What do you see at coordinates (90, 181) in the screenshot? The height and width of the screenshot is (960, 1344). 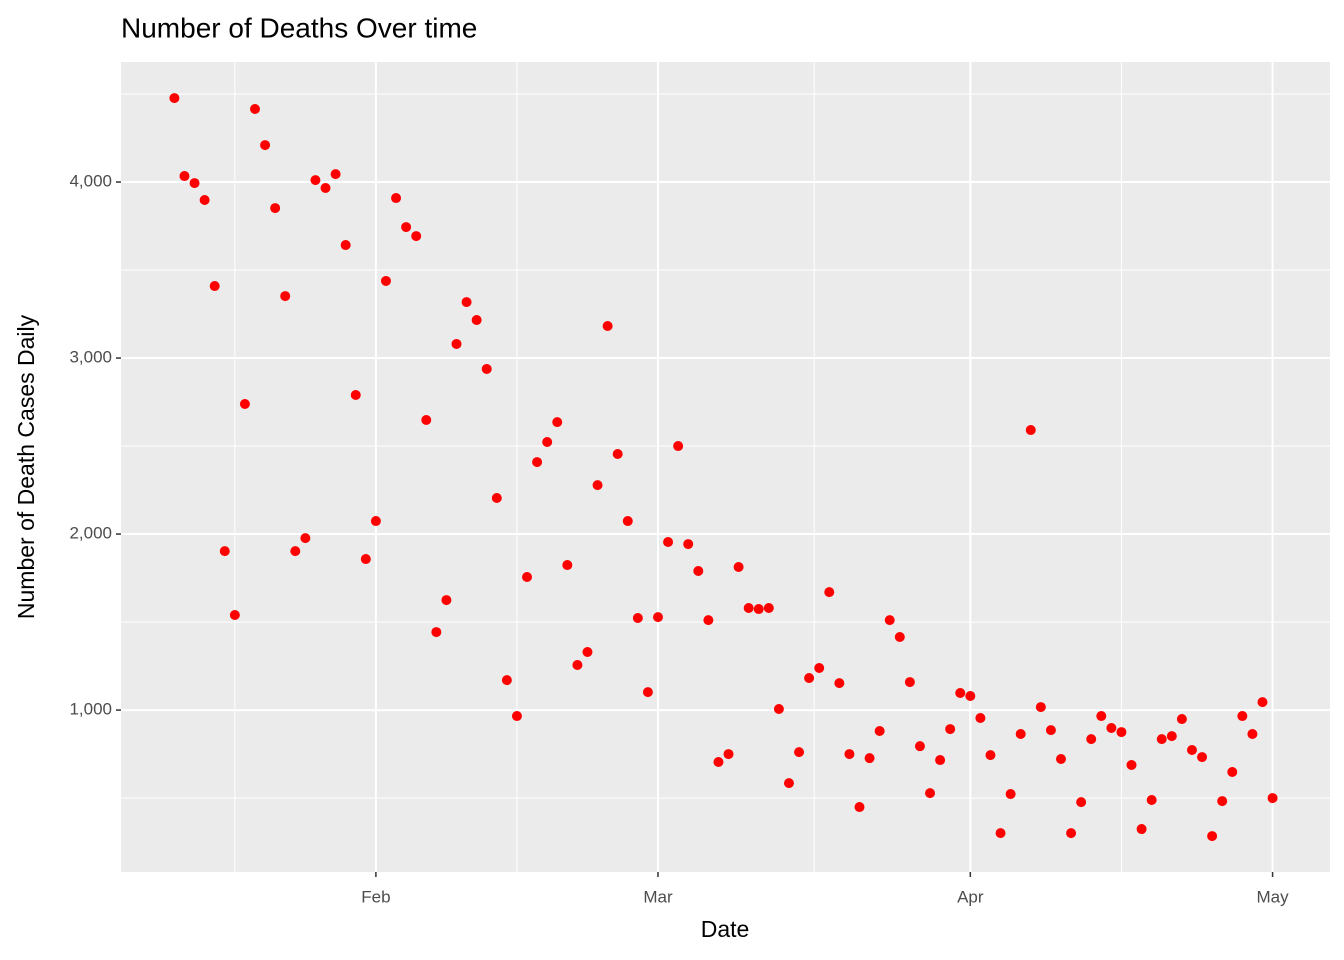 I see `y-tick-label: 4,000` at bounding box center [90, 181].